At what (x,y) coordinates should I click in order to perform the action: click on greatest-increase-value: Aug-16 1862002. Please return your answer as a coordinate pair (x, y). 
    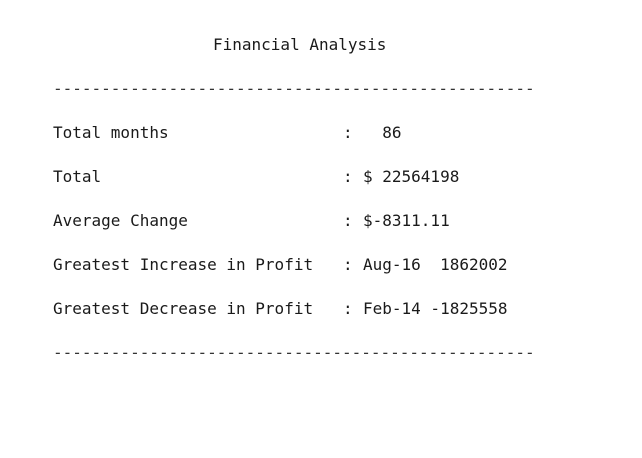
    Looking at the image, I should click on (435, 264).